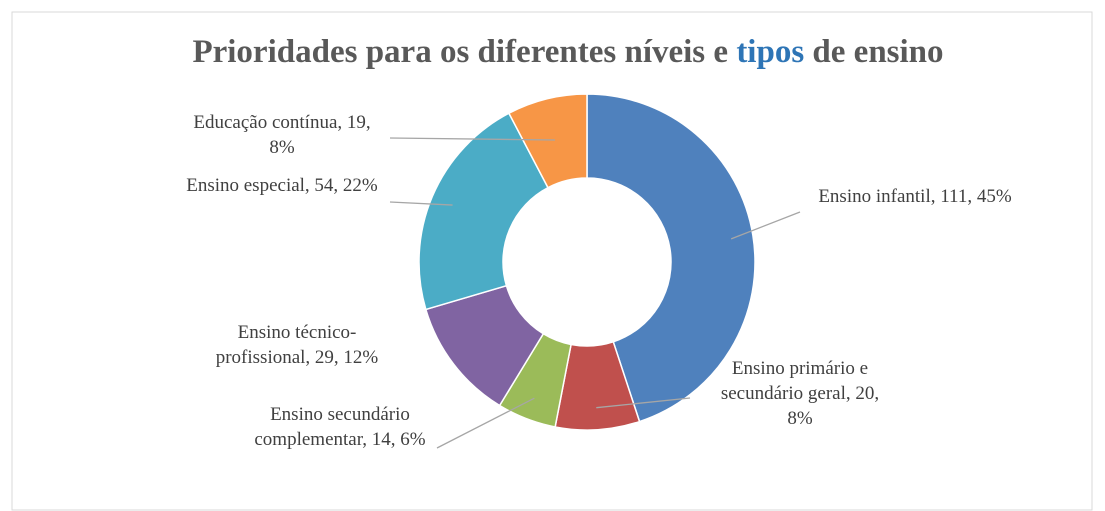  I want to click on data-label: Ensino secundário complementar, 14, 6%, so click(339, 427).